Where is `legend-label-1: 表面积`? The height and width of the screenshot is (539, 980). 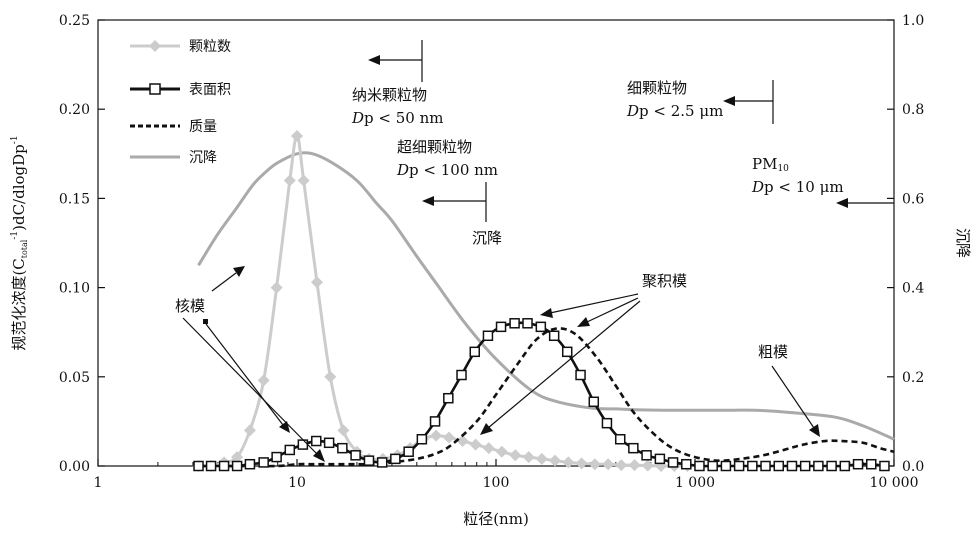
legend-label-1: 表面积 is located at coordinates (210, 90).